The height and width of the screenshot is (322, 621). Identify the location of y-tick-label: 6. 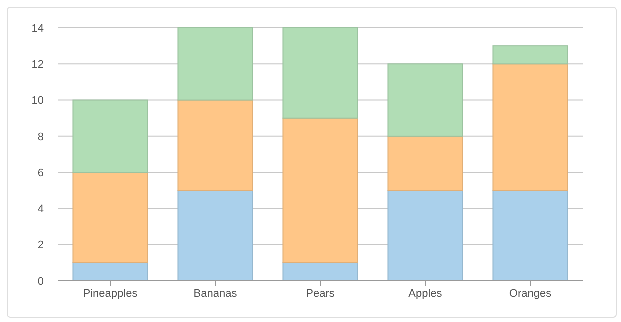
(41, 173).